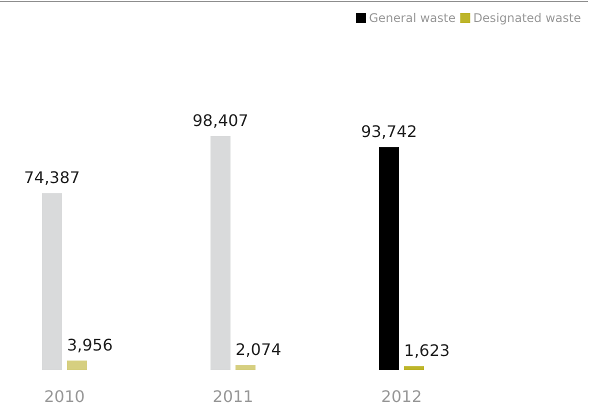  Describe the element at coordinates (64, 396) in the screenshot. I see `x-tick-label: 2010` at that location.